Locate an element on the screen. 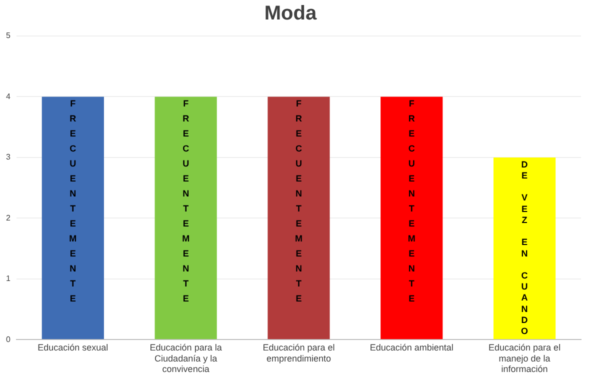 The height and width of the screenshot is (378, 589). x-tick-label: Educación para la Ciudadanía y la convivencia is located at coordinates (186, 358).